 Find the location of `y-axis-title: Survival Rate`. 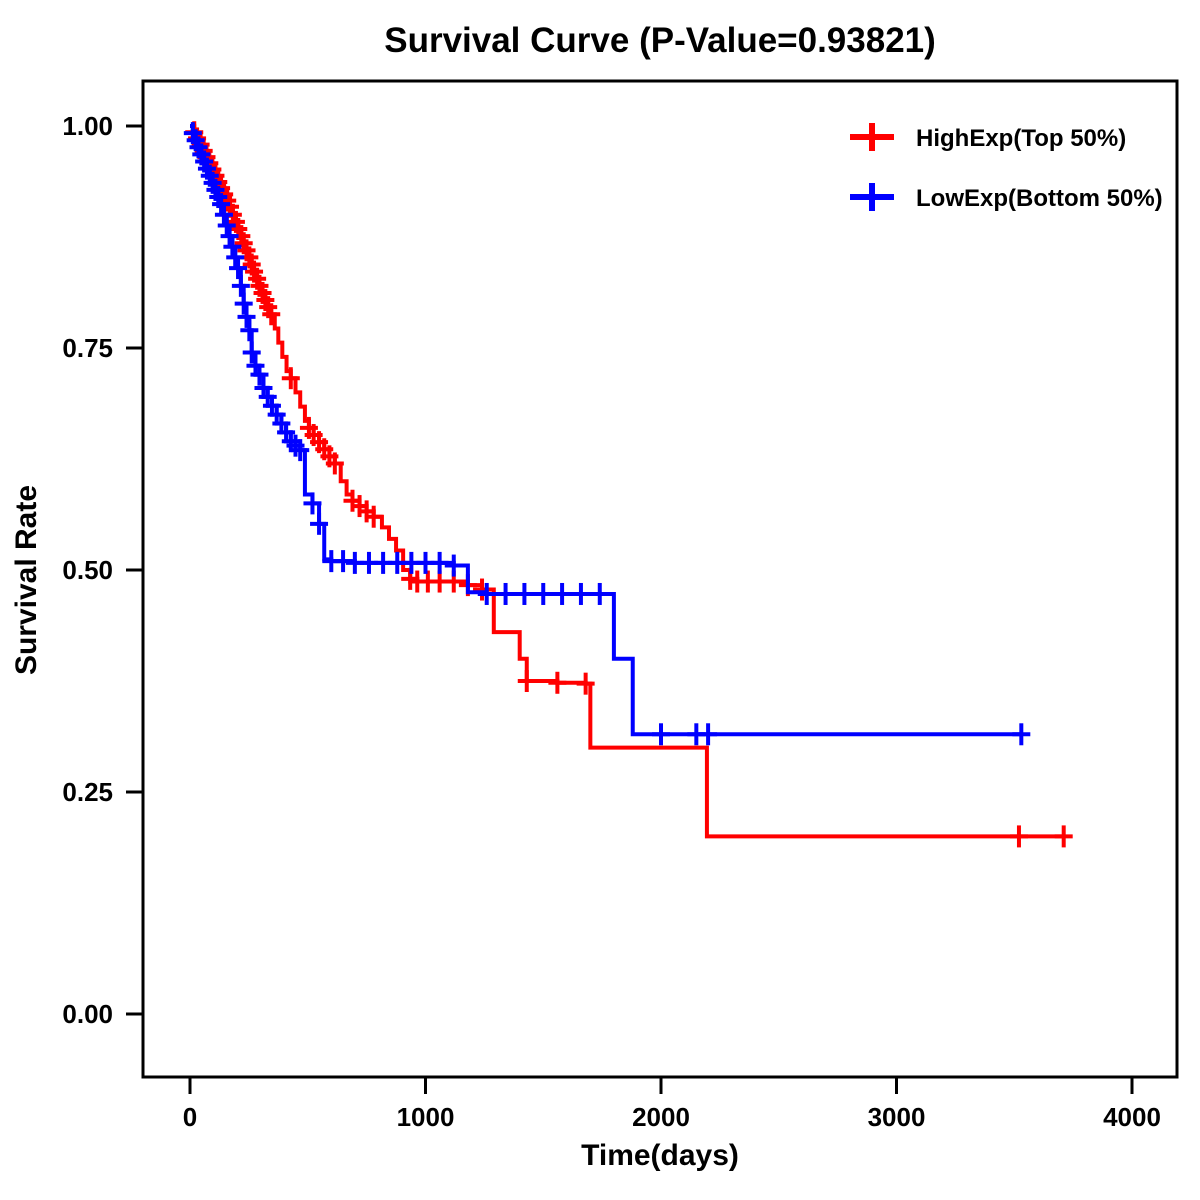

y-axis-title: Survival Rate is located at coordinates (26, 580).